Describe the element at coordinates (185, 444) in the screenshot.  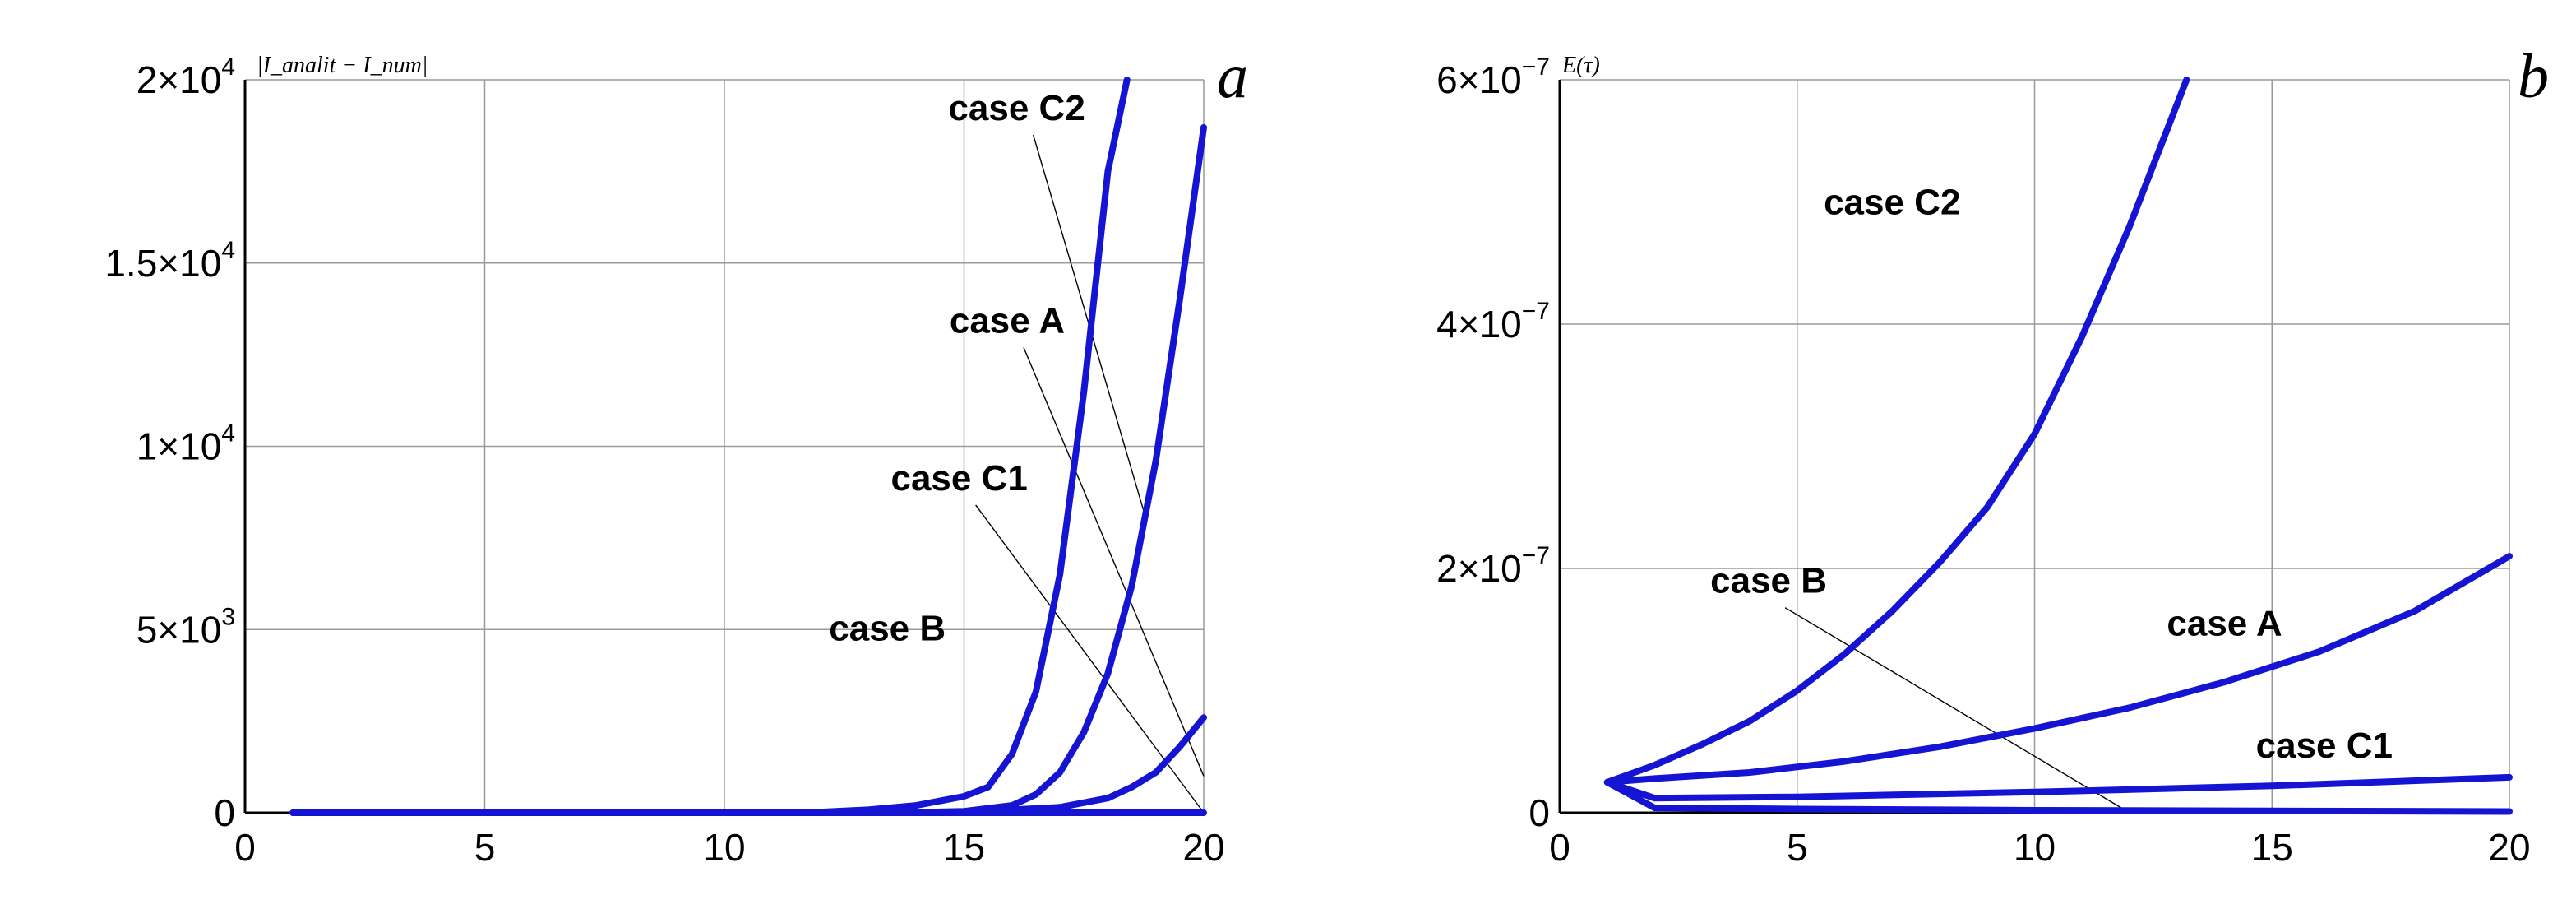
I see `panel-a-y-tick-label: 1×10⁴` at that location.